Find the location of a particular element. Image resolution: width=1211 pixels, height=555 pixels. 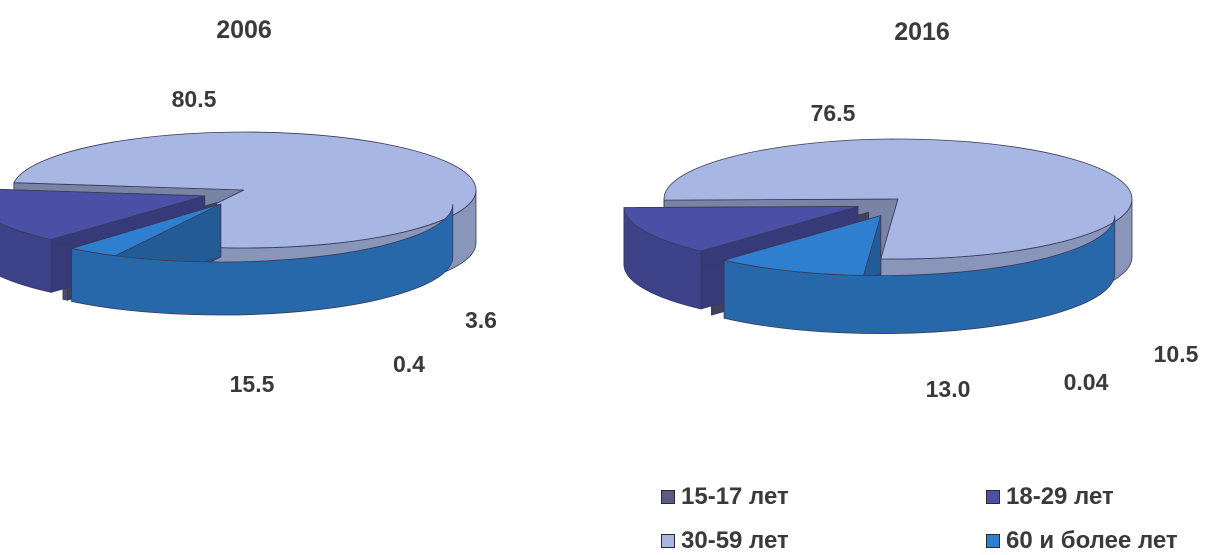

data-label-2016-18-29: 13.0 is located at coordinates (948, 389).